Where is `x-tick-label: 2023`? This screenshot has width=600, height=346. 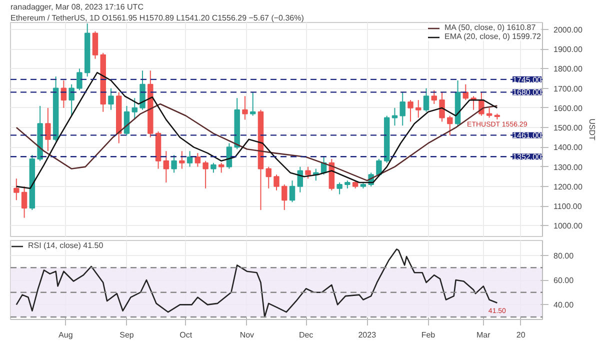 x-tick-label: 2023 is located at coordinates (367, 335).